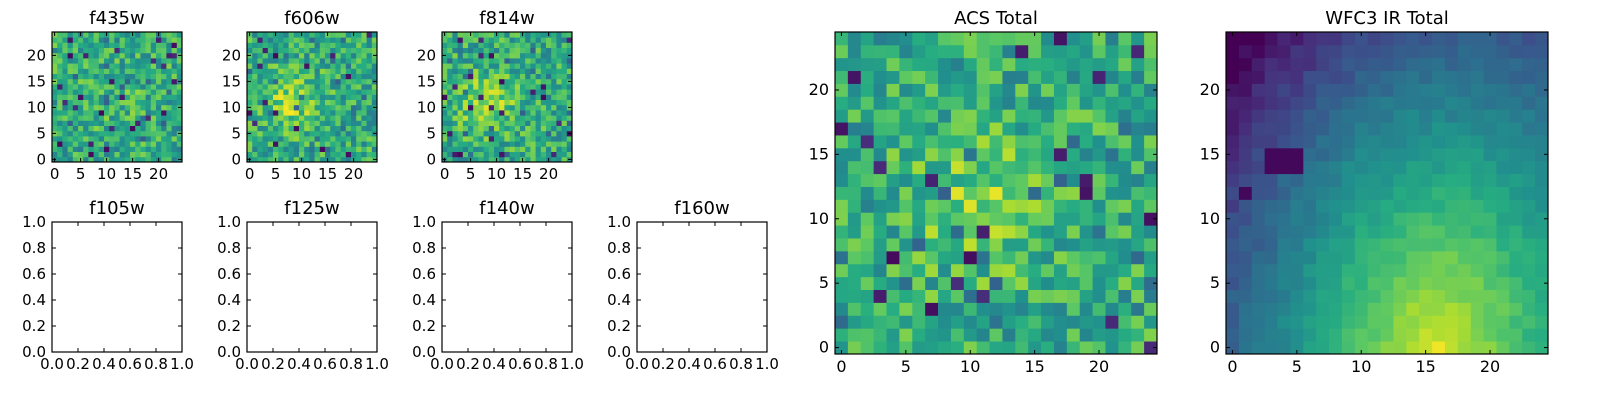 This screenshot has width=1600, height=404. What do you see at coordinates (182, 364) in the screenshot?
I see `x-tick-label: 1.0` at bounding box center [182, 364].